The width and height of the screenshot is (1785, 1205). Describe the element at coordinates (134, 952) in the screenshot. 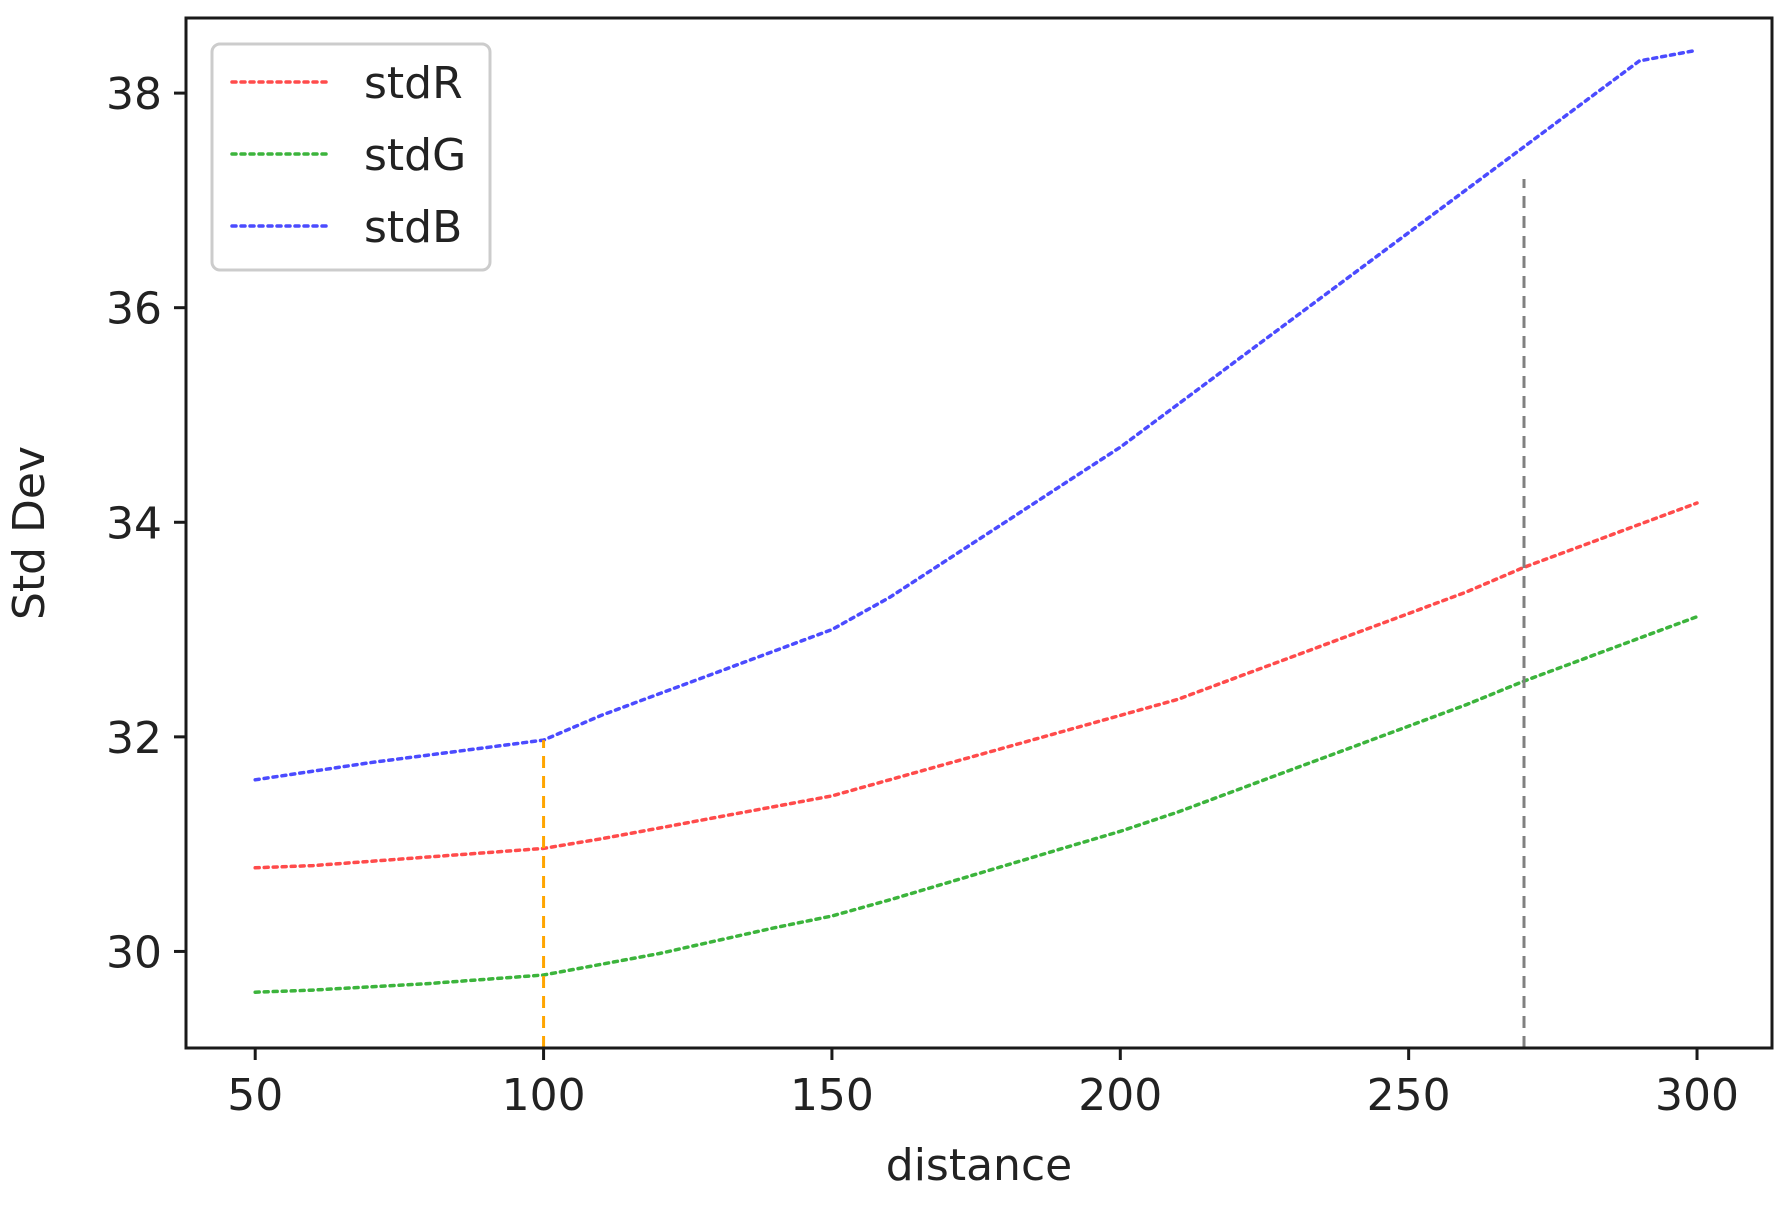

I see `y-tick-label: 30` at that location.